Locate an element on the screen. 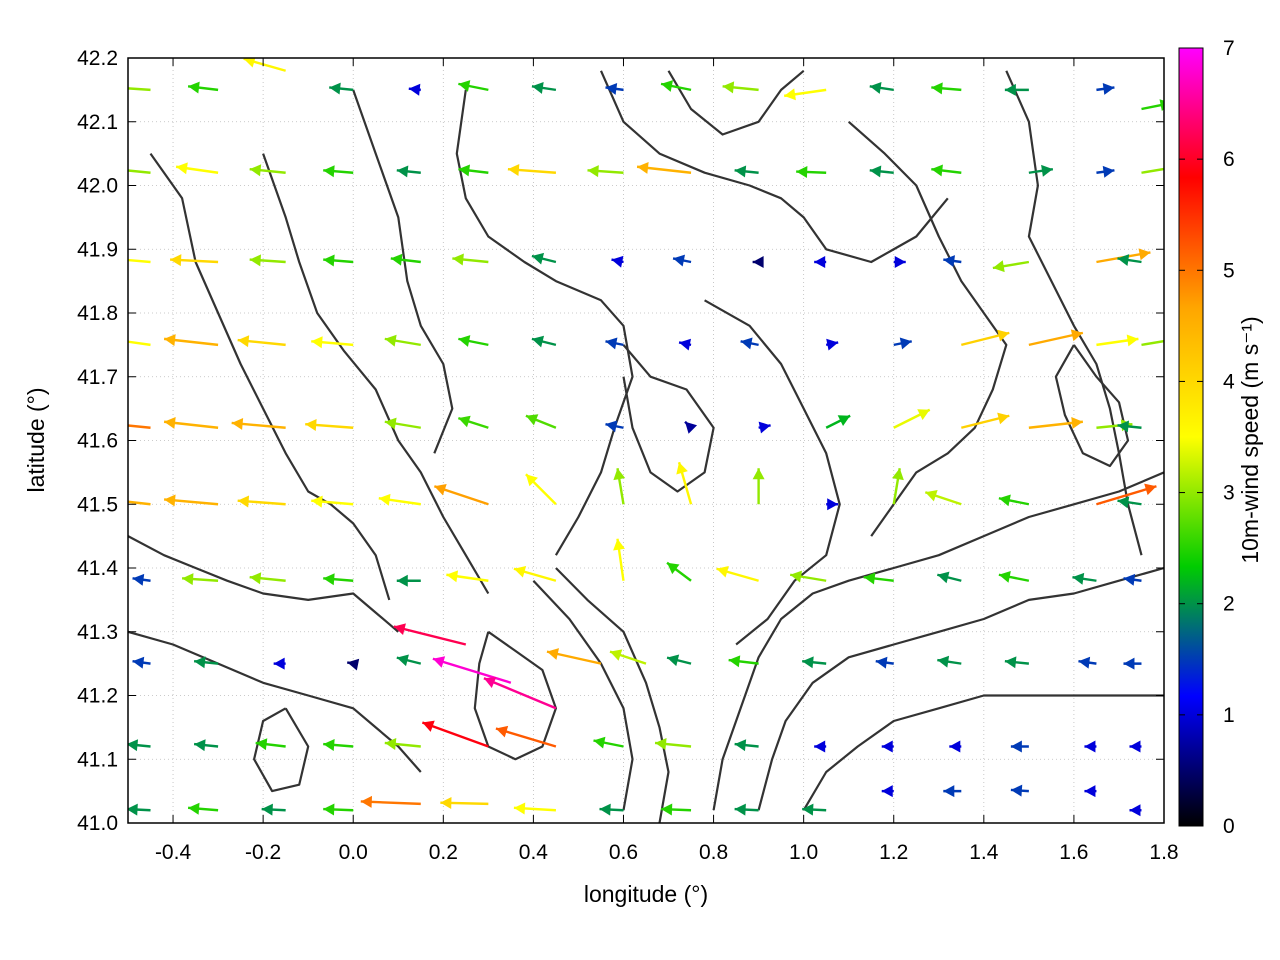 The width and height of the screenshot is (1280, 960). y-tick-label: 41.2 is located at coordinates (97, 696).